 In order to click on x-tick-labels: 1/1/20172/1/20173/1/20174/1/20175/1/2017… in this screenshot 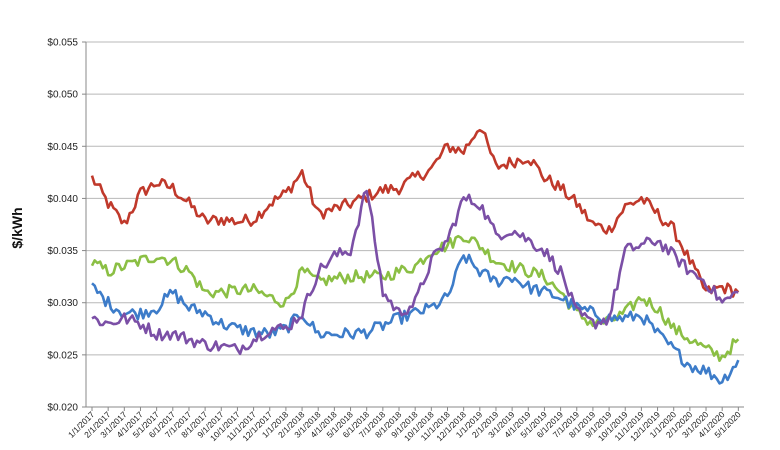, I will do `click(404, 426)`.